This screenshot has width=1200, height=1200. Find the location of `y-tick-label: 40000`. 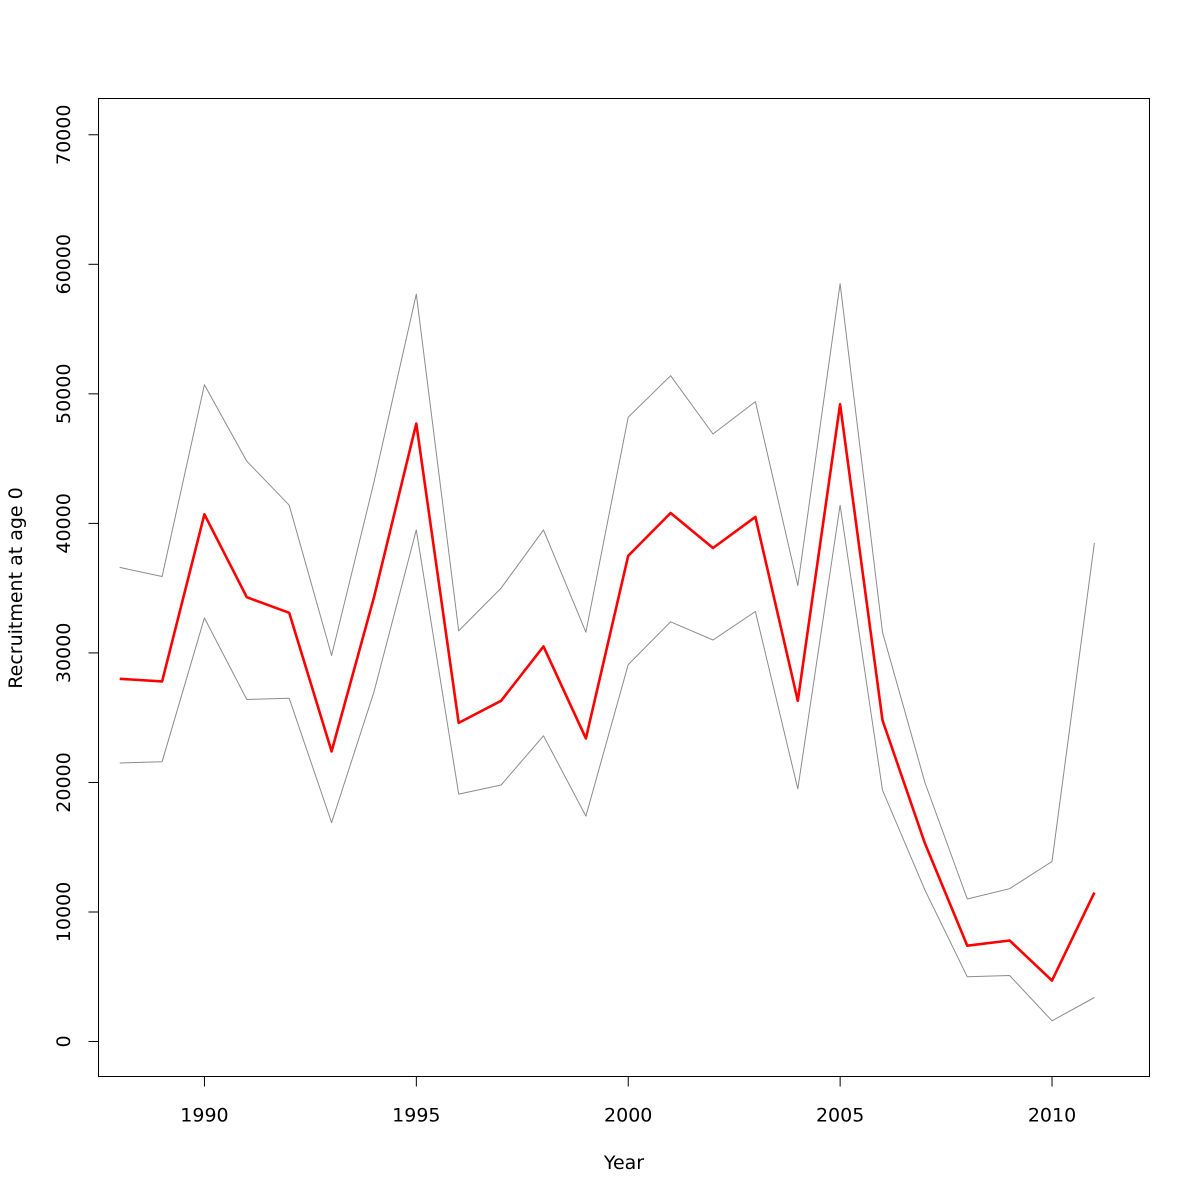

y-tick-label: 40000 is located at coordinates (64, 523).